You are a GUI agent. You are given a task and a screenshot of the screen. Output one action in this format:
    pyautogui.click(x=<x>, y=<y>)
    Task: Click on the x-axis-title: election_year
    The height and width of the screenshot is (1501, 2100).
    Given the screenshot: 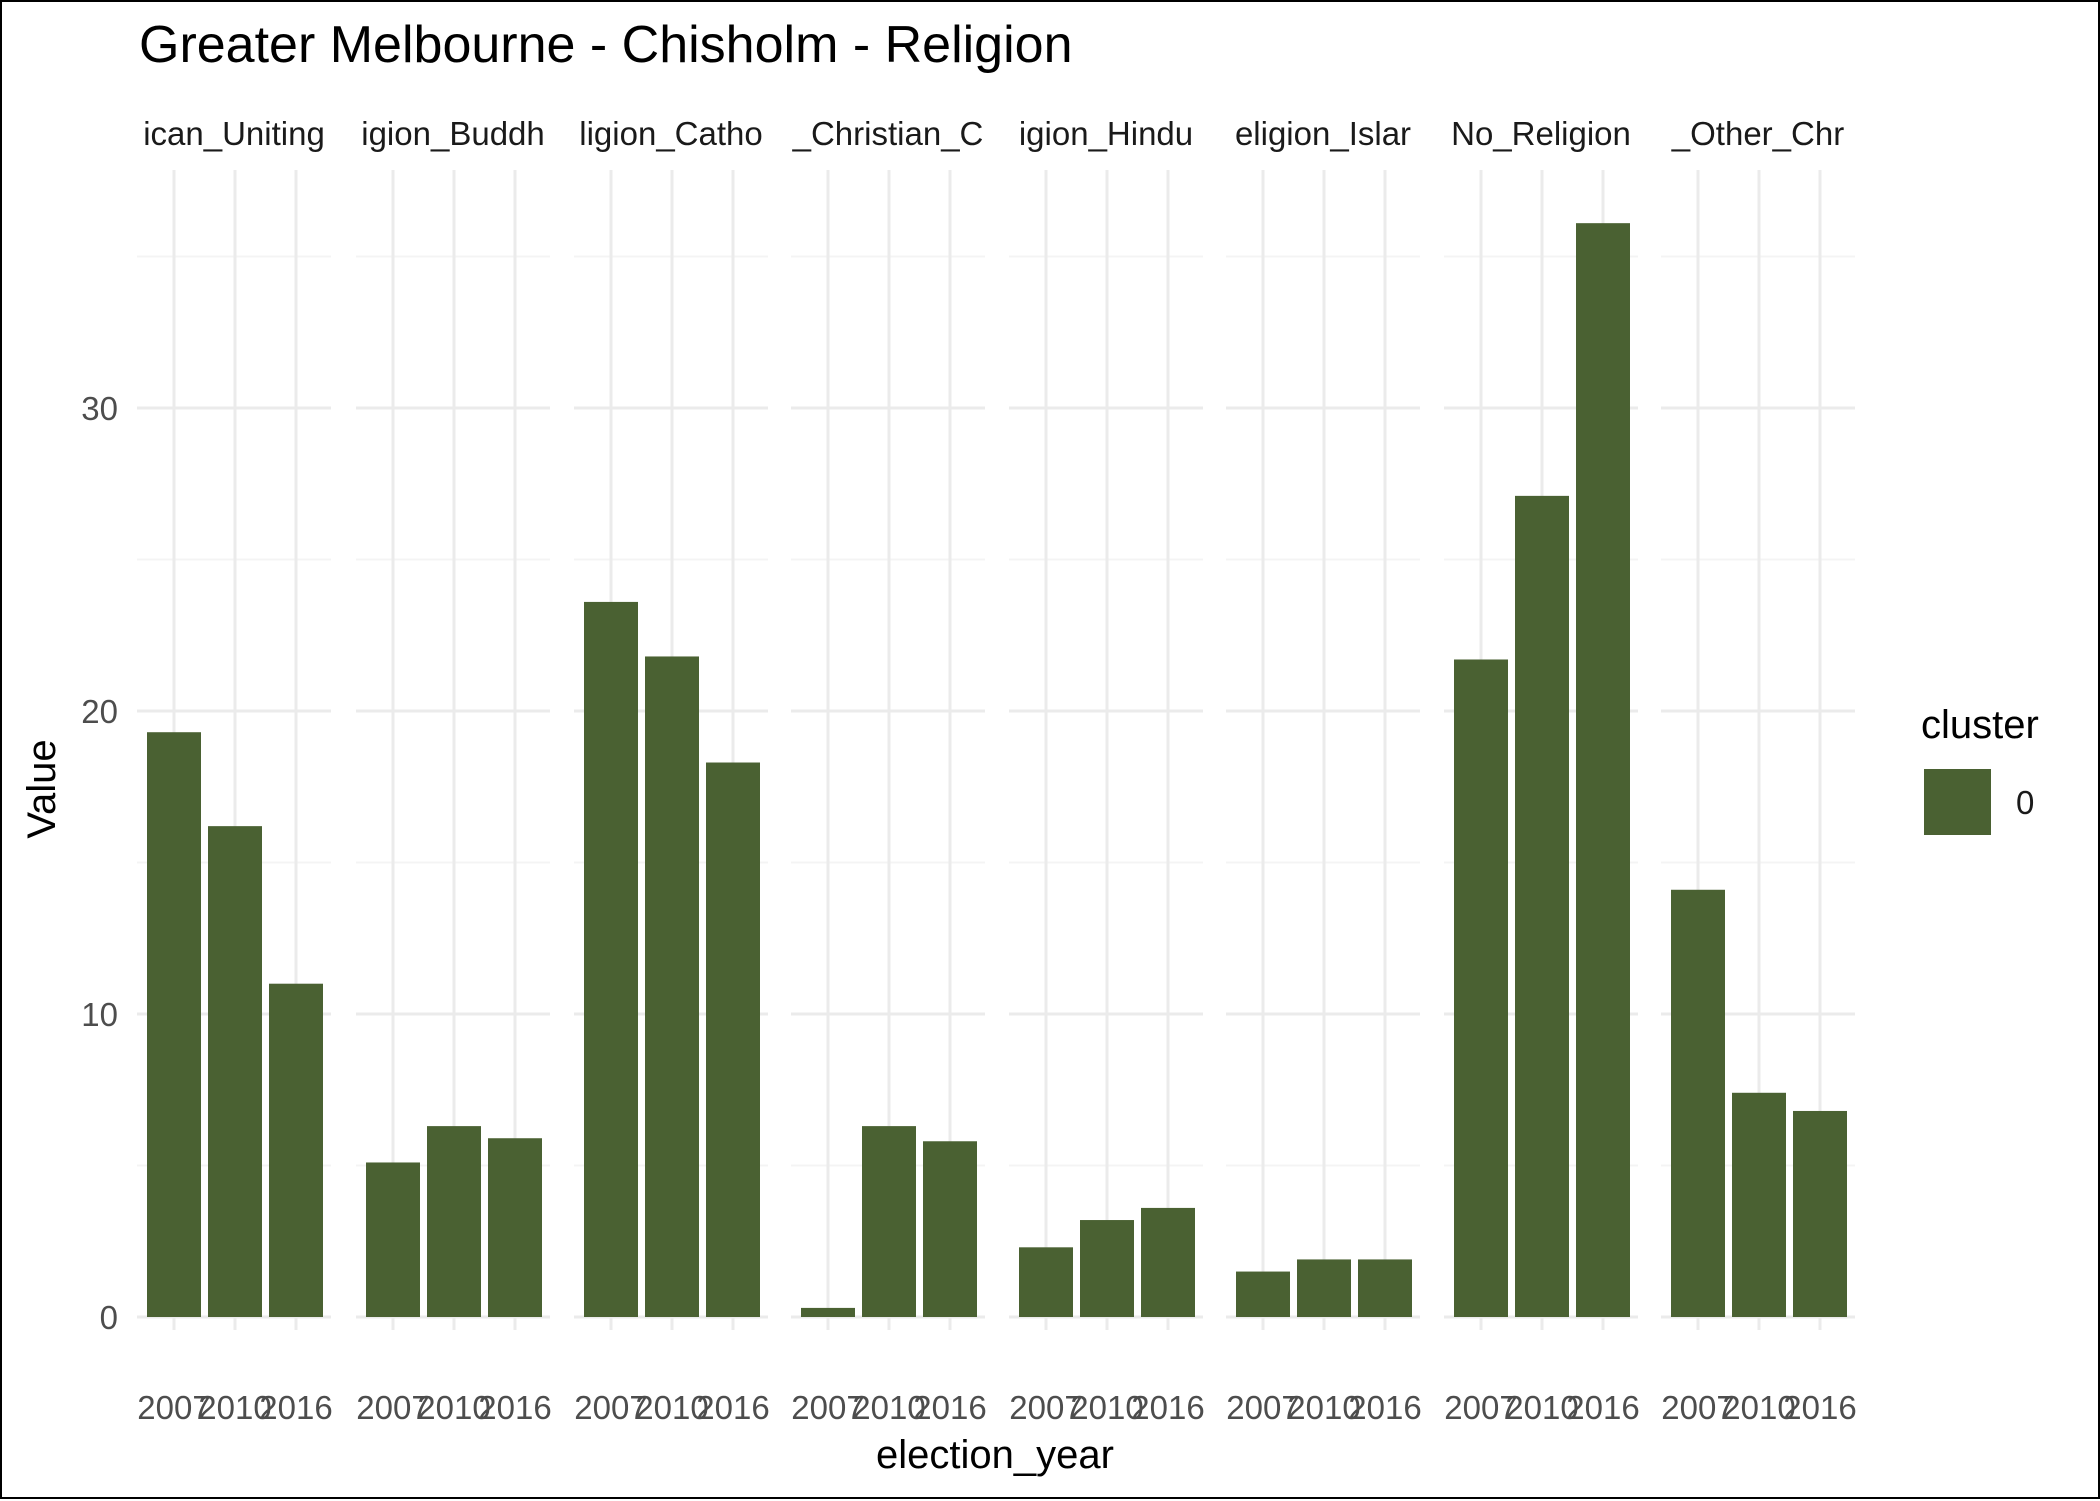 What is the action you would take?
    pyautogui.click(x=995, y=1455)
    